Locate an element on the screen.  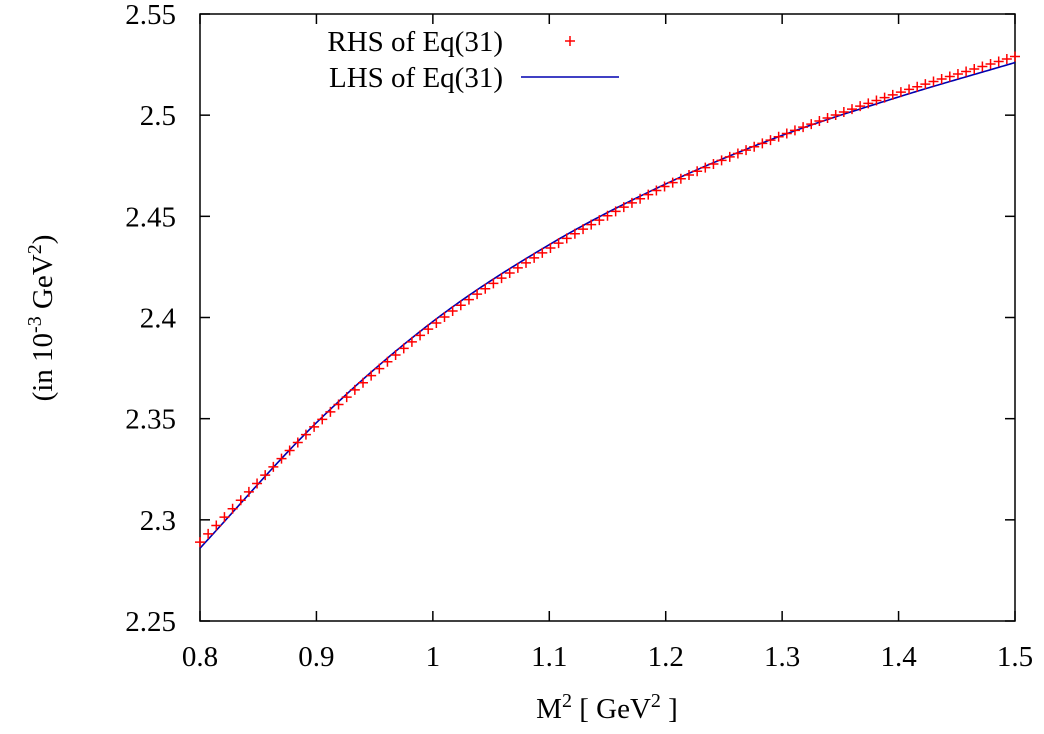
x-tick-label: 0.8 is located at coordinates (200, 657).